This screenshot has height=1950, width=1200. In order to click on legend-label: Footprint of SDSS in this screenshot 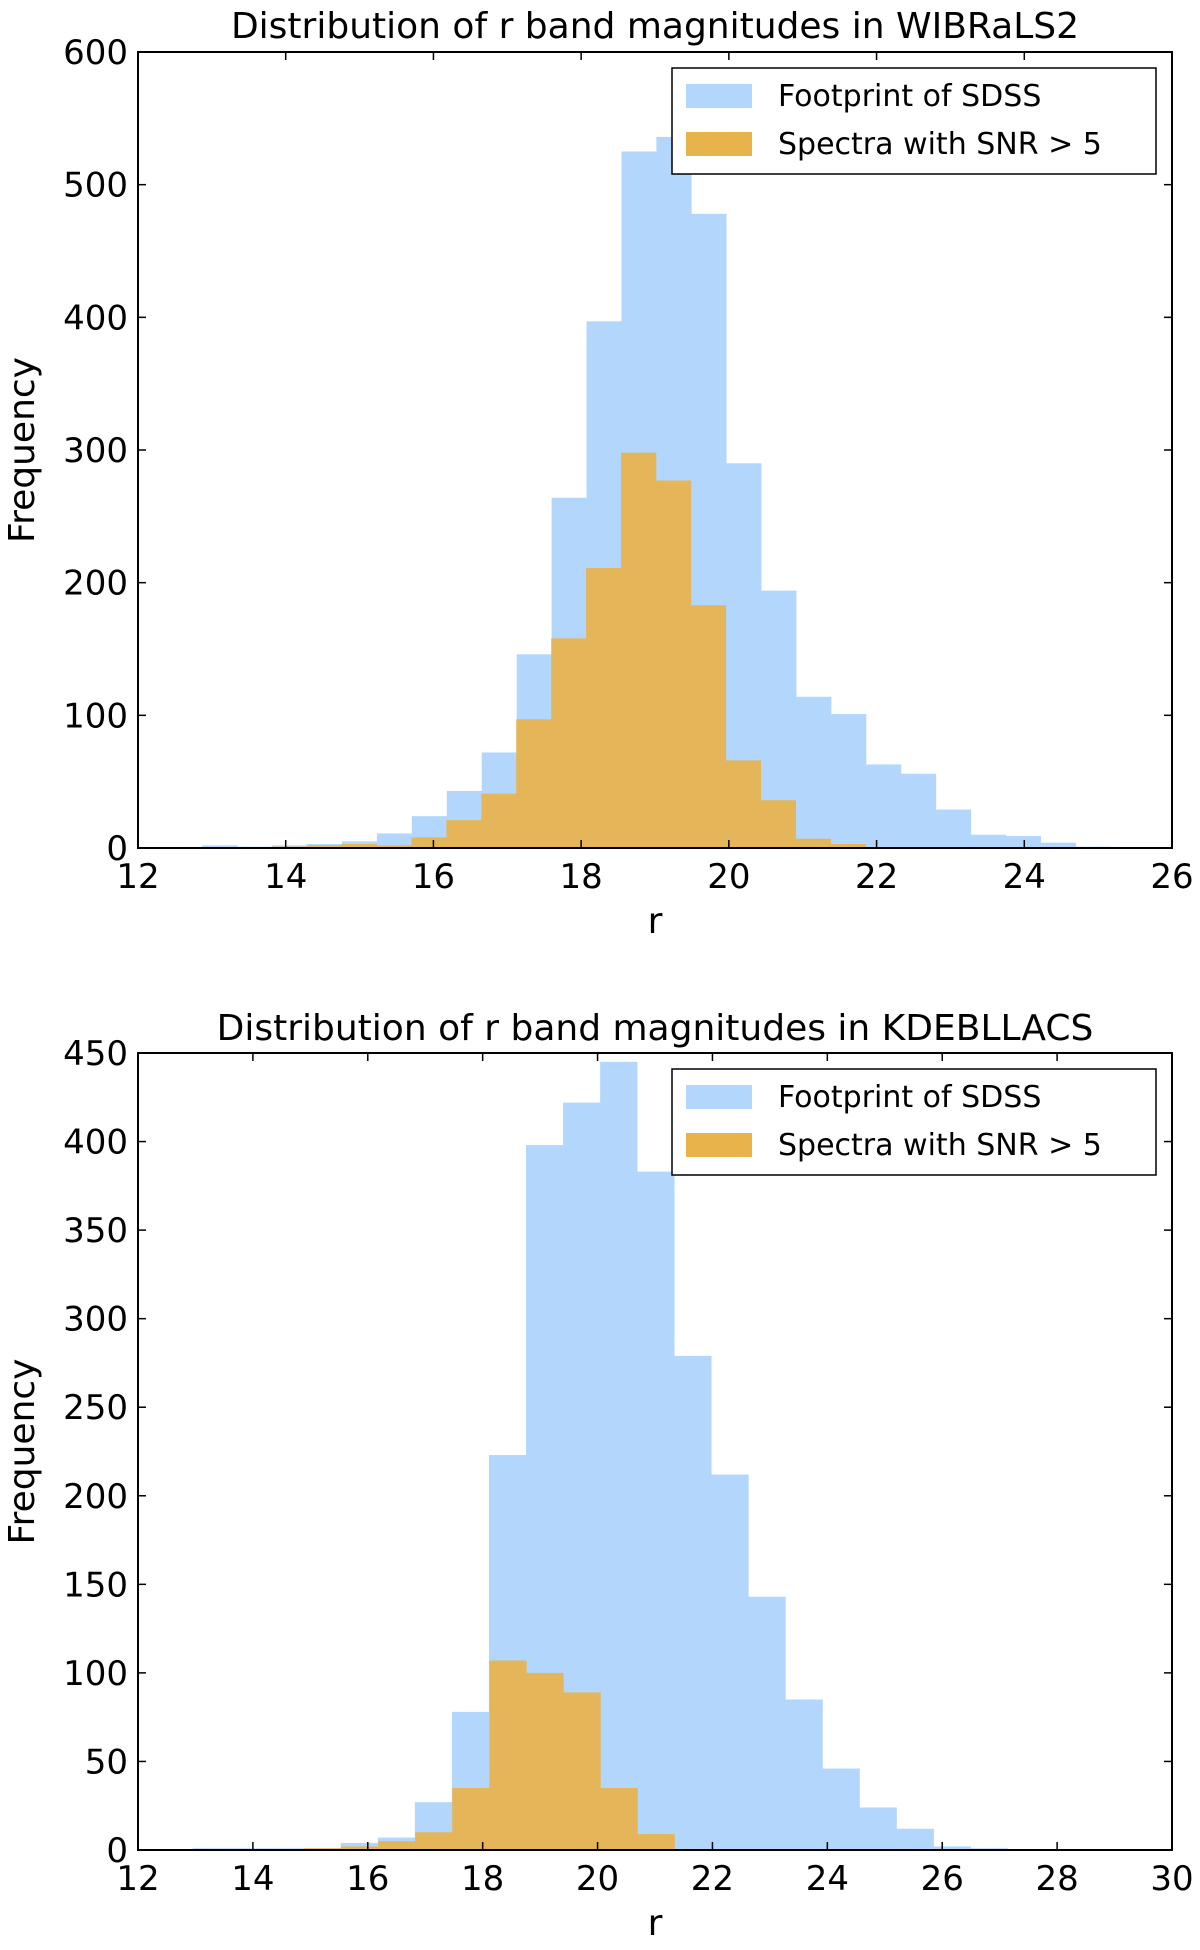, I will do `click(909, 96)`.